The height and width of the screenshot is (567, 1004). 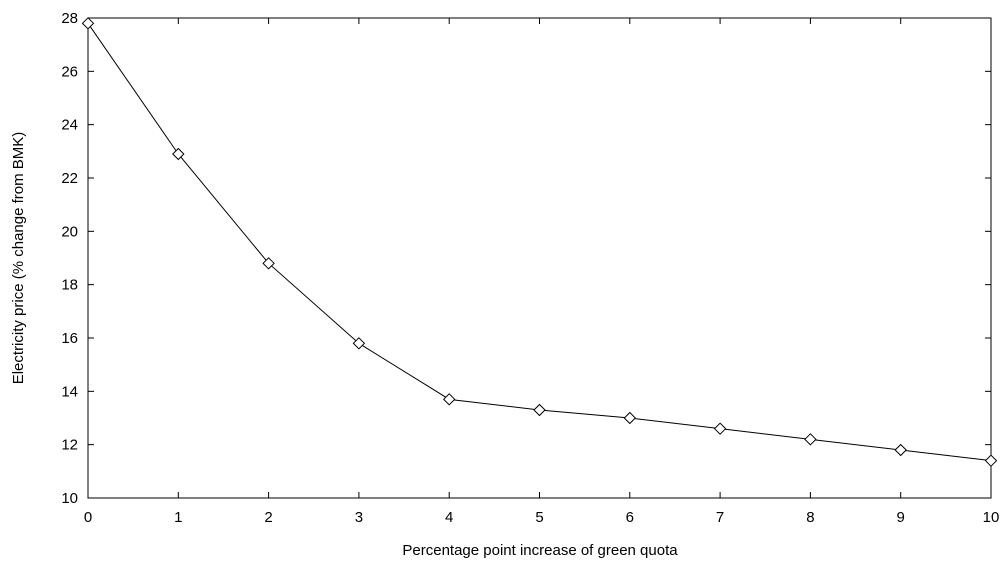 I want to click on x-tick-label: 3, so click(x=359, y=517).